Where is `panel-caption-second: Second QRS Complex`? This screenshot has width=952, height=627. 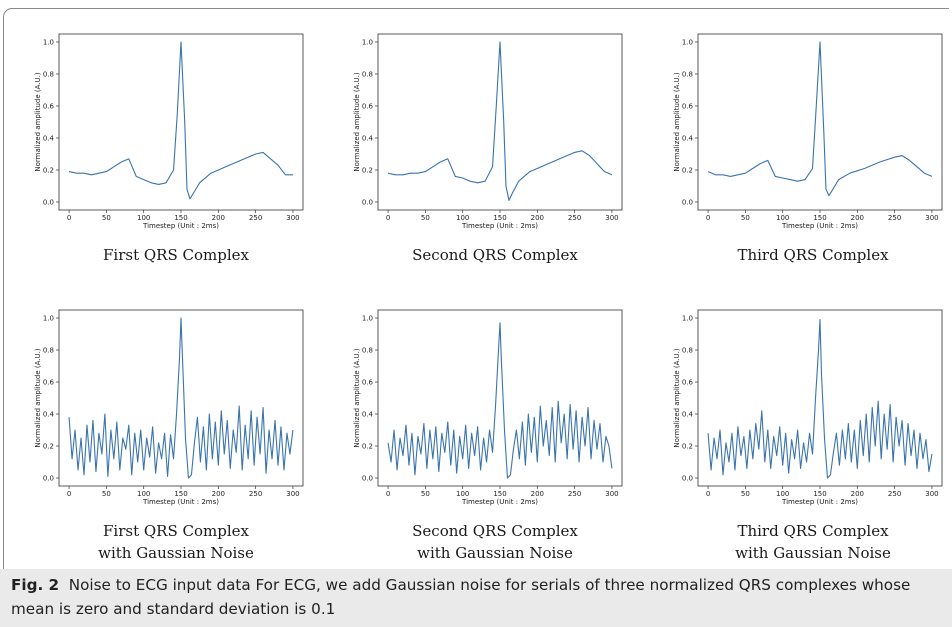
panel-caption-second: Second QRS Complex is located at coordinates (495, 255).